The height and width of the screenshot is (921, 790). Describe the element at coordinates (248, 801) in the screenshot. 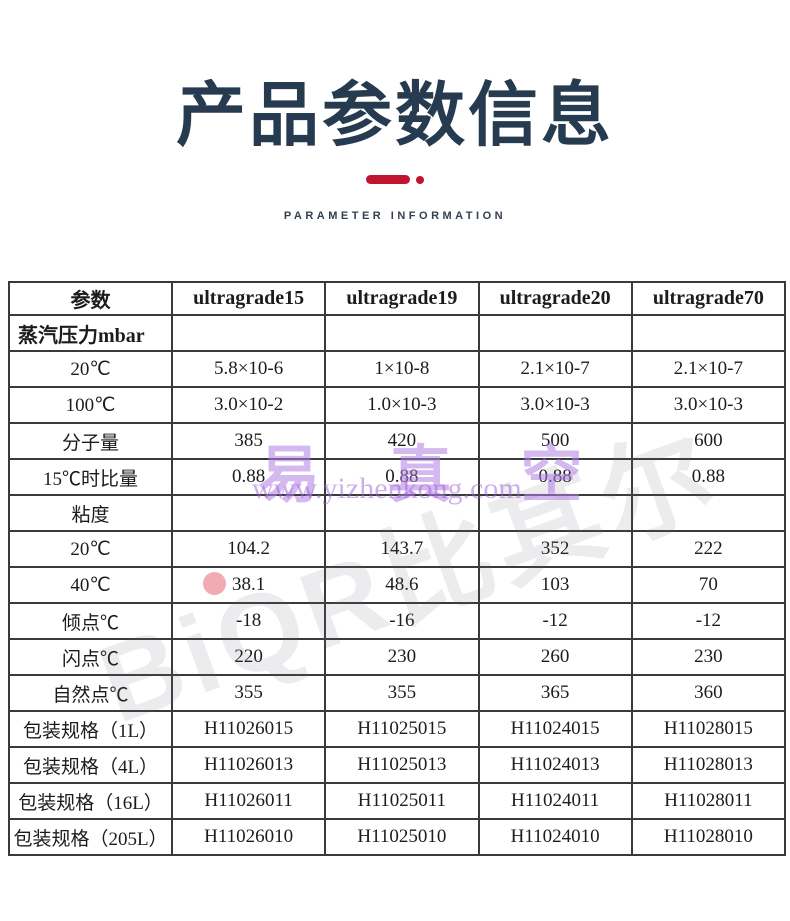

I see `row-value: H11026011` at that location.